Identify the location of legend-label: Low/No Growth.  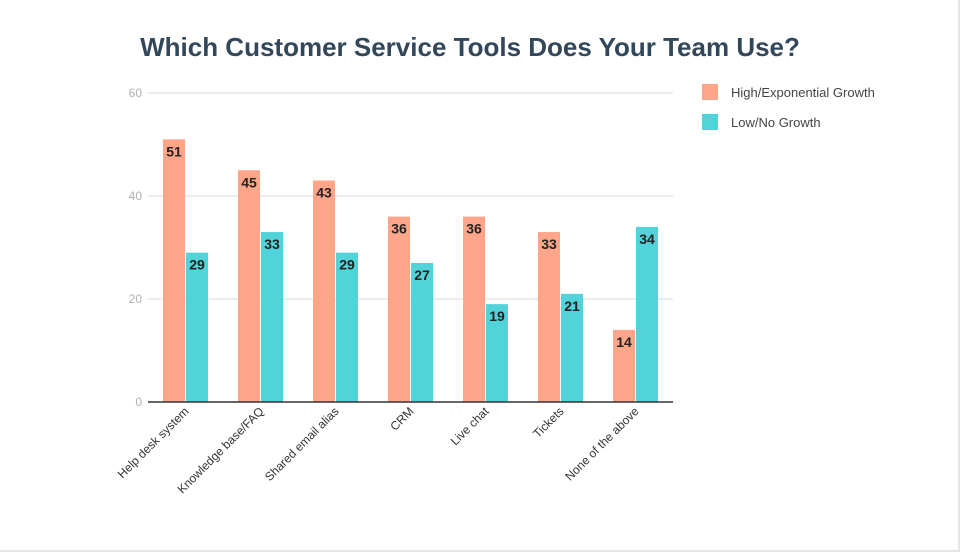
(776, 122).